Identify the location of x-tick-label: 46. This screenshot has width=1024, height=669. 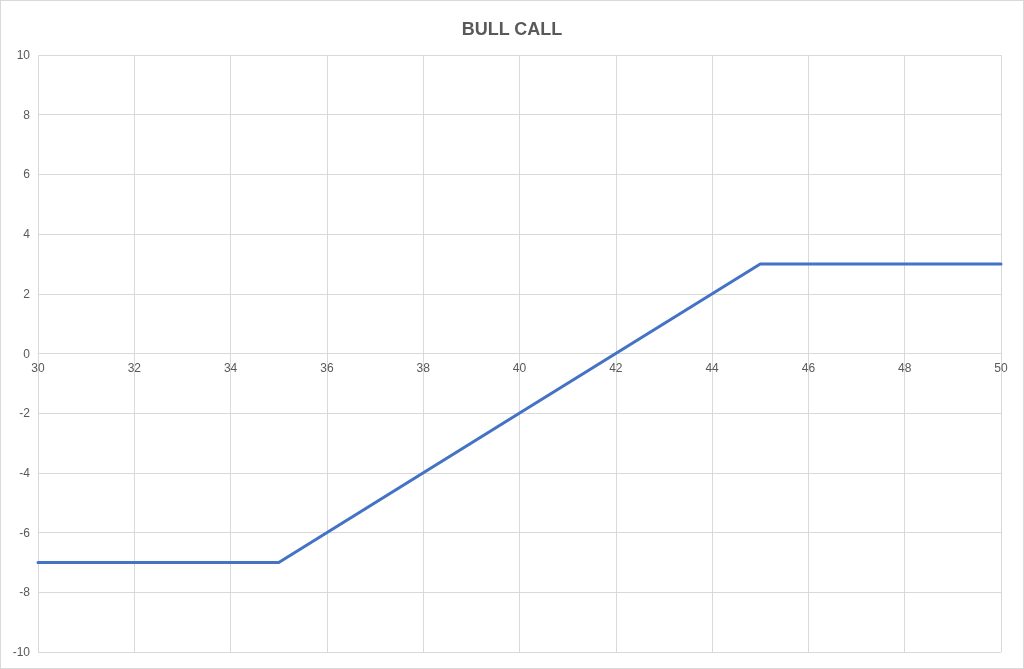
(808, 367).